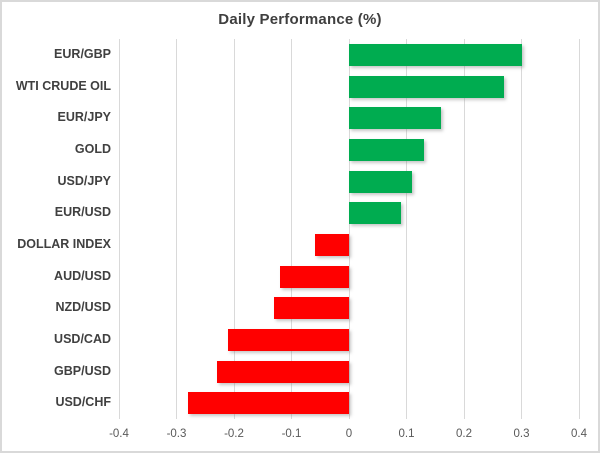 The width and height of the screenshot is (600, 453). I want to click on bar-eur-jpy, so click(395, 118).